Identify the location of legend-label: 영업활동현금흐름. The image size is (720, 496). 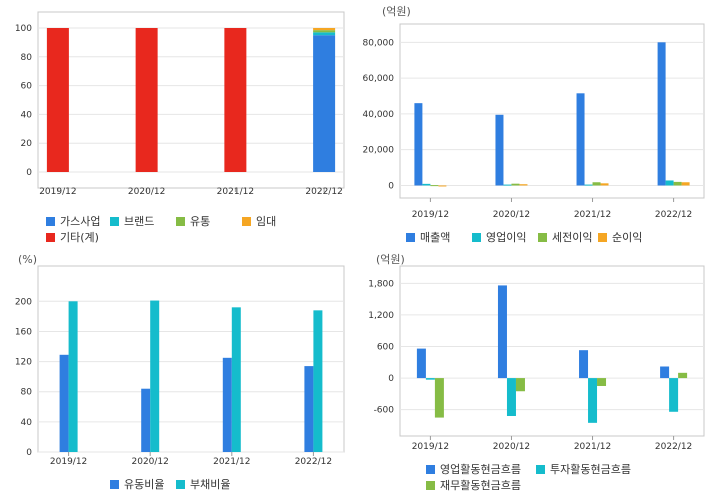
(480, 469).